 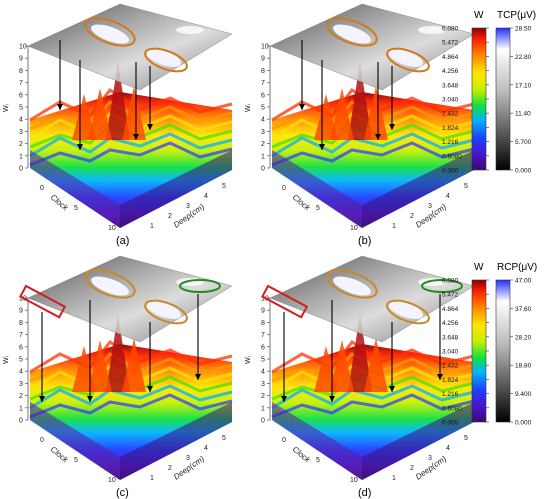 What do you see at coordinates (503, 99) in the screenshot?
I see `p-colorbar` at bounding box center [503, 99].